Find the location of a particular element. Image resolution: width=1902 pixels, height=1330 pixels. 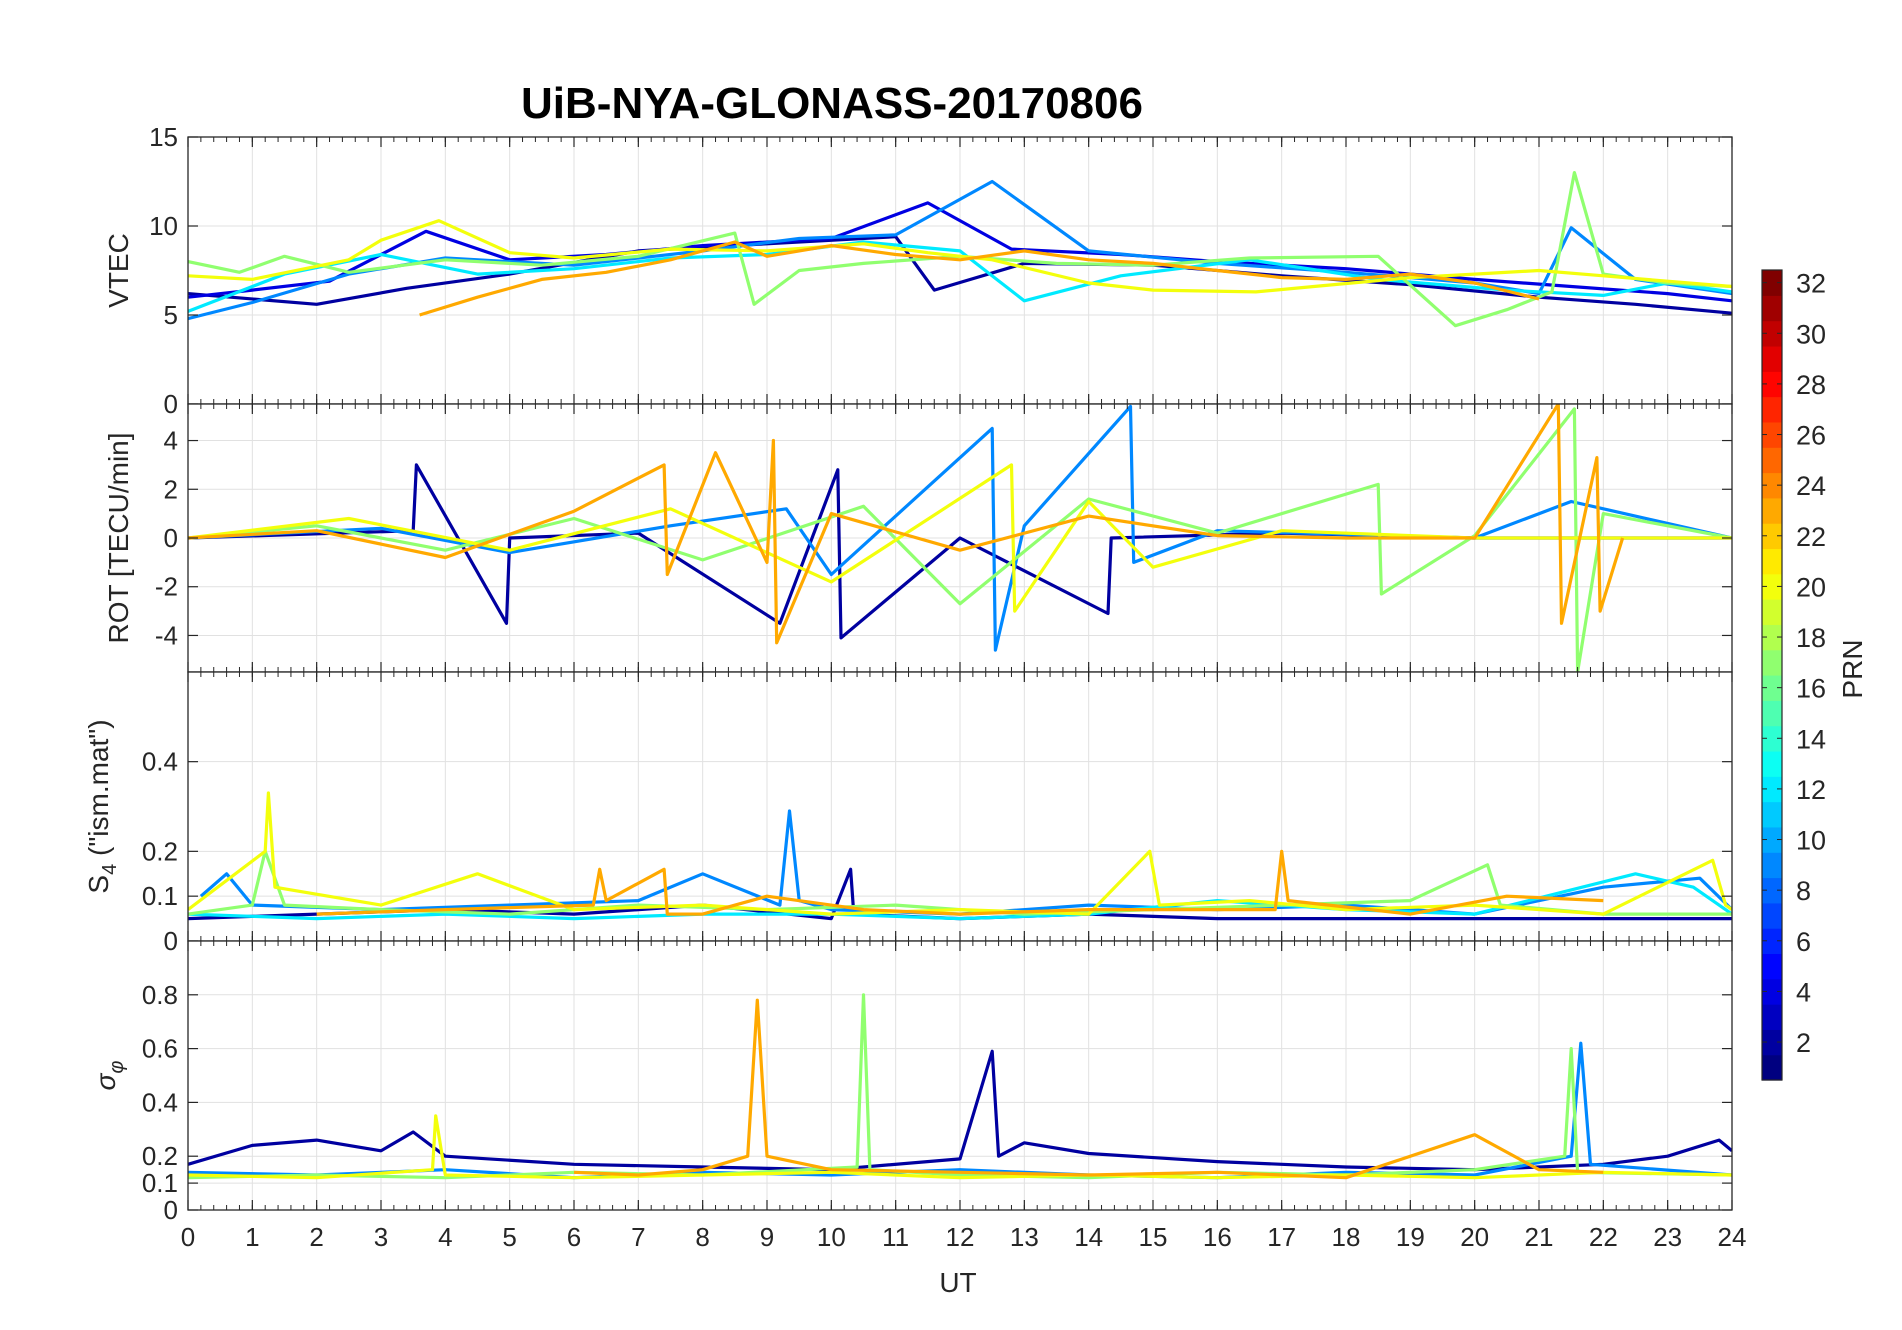

x-tick-label: 2 is located at coordinates (316, 1237).